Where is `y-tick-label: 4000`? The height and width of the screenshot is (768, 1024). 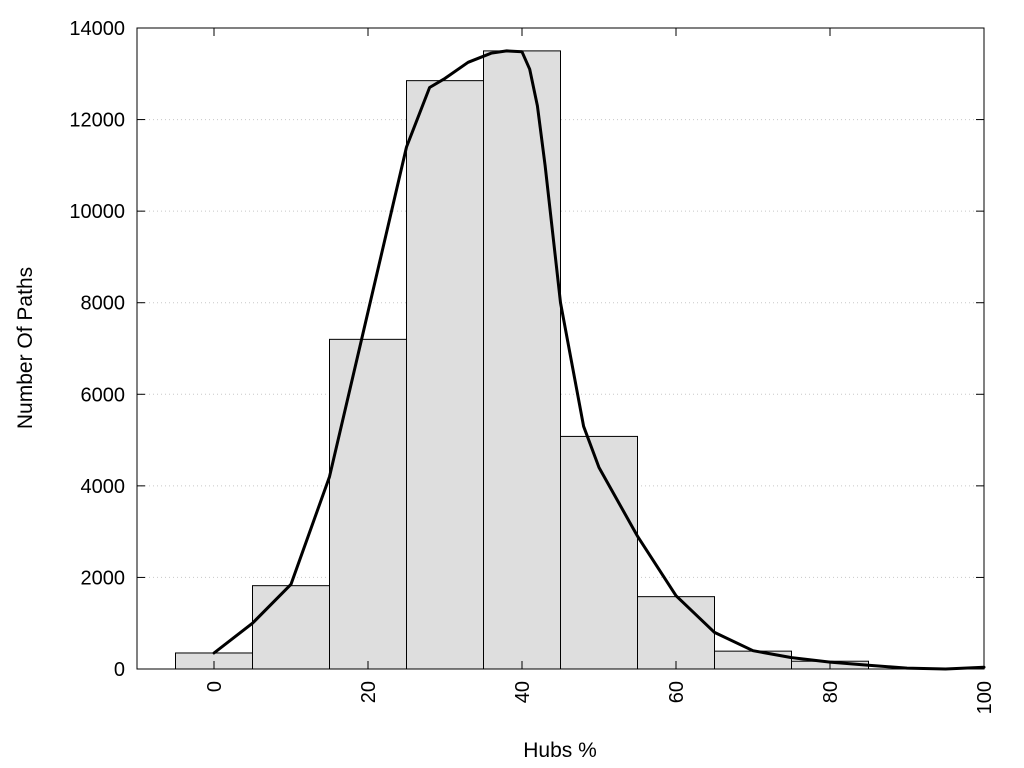
y-tick-label: 4000 is located at coordinates (103, 487).